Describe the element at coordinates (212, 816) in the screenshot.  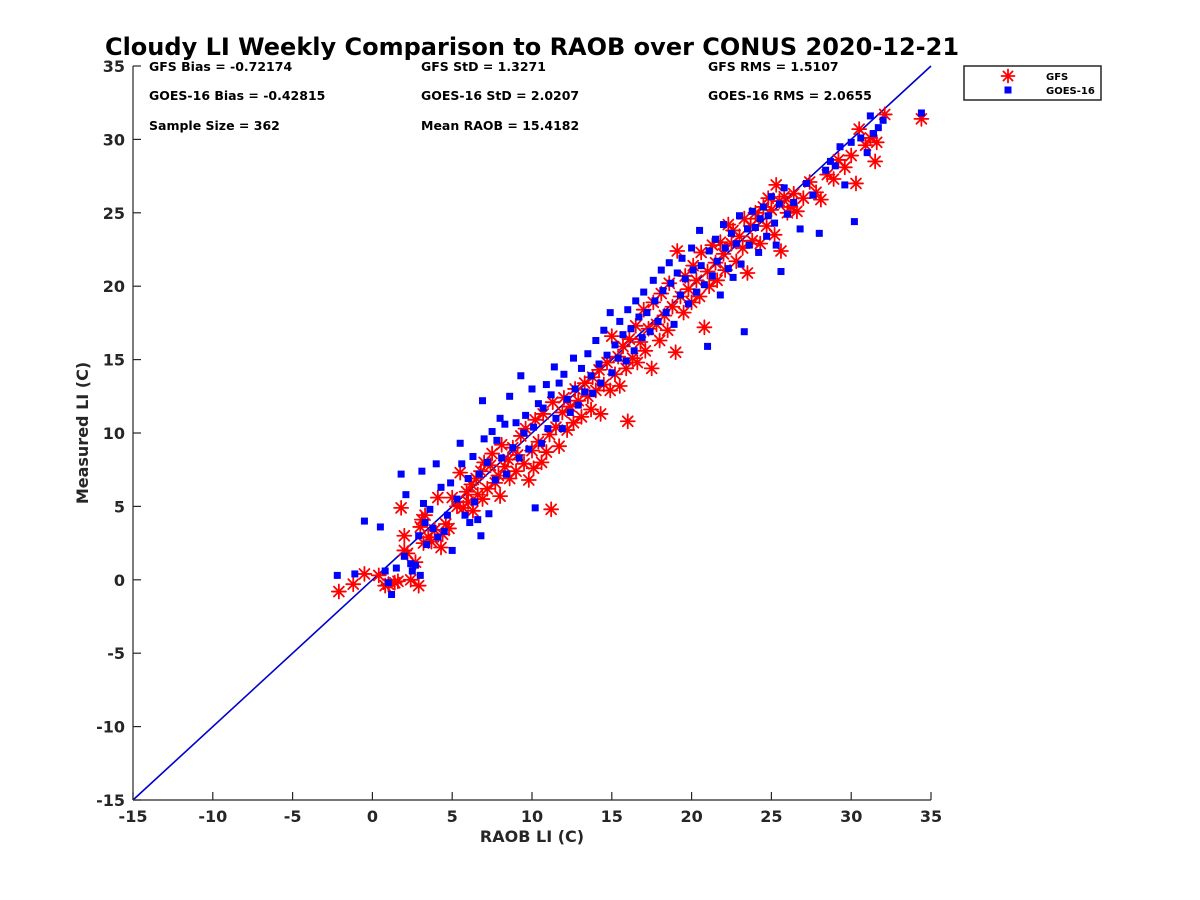
I see `x-tick-label: -10` at that location.